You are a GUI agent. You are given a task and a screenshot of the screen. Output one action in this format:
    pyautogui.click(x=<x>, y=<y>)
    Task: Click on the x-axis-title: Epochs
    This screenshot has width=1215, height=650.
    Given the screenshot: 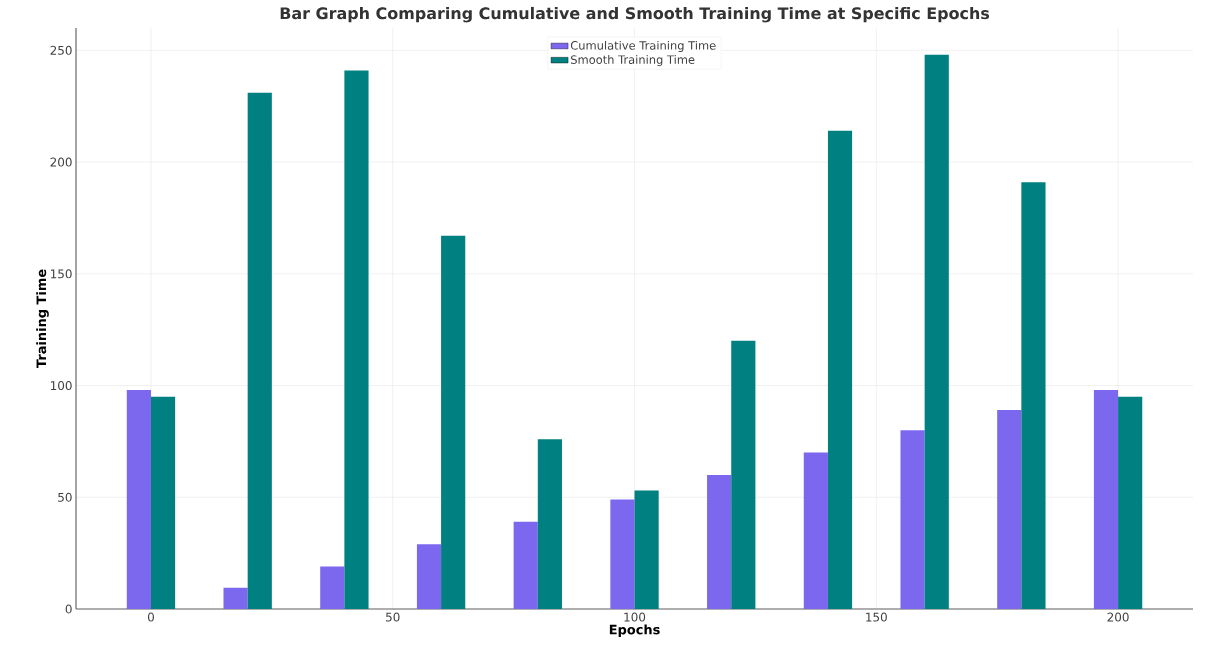 What is the action you would take?
    pyautogui.click(x=634, y=630)
    